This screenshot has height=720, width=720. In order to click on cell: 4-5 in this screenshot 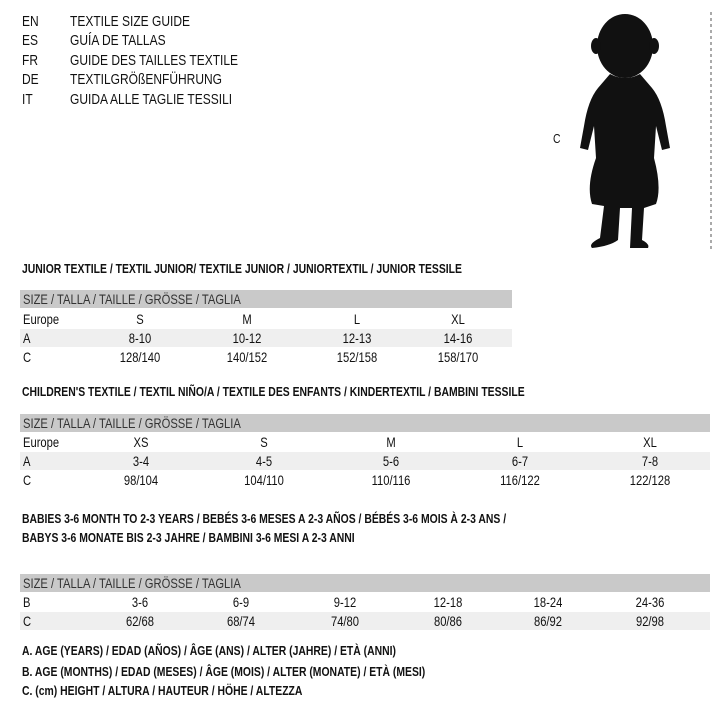, I will do `click(264, 461)`.